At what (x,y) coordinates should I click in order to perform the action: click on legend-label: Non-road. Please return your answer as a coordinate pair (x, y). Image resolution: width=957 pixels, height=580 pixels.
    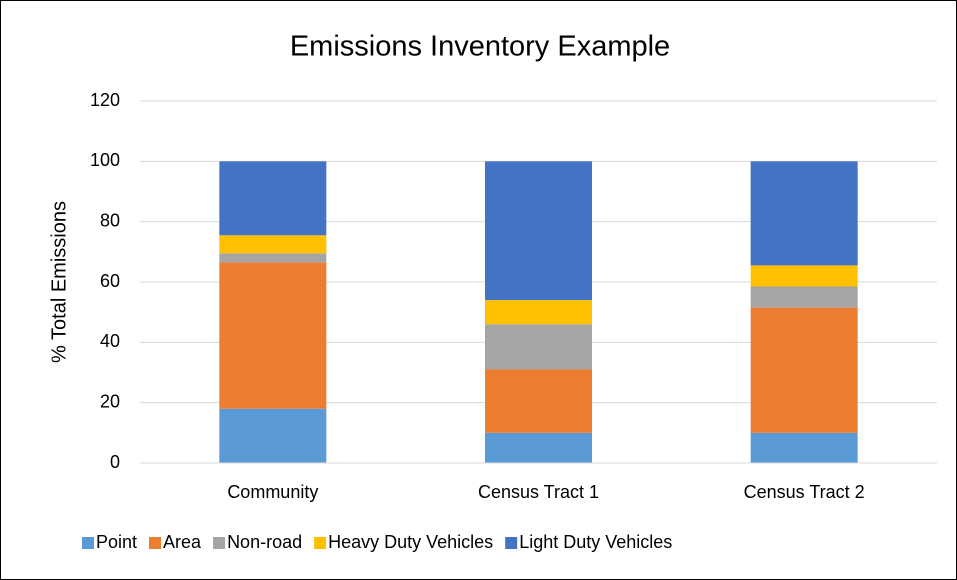
    Looking at the image, I should click on (264, 542).